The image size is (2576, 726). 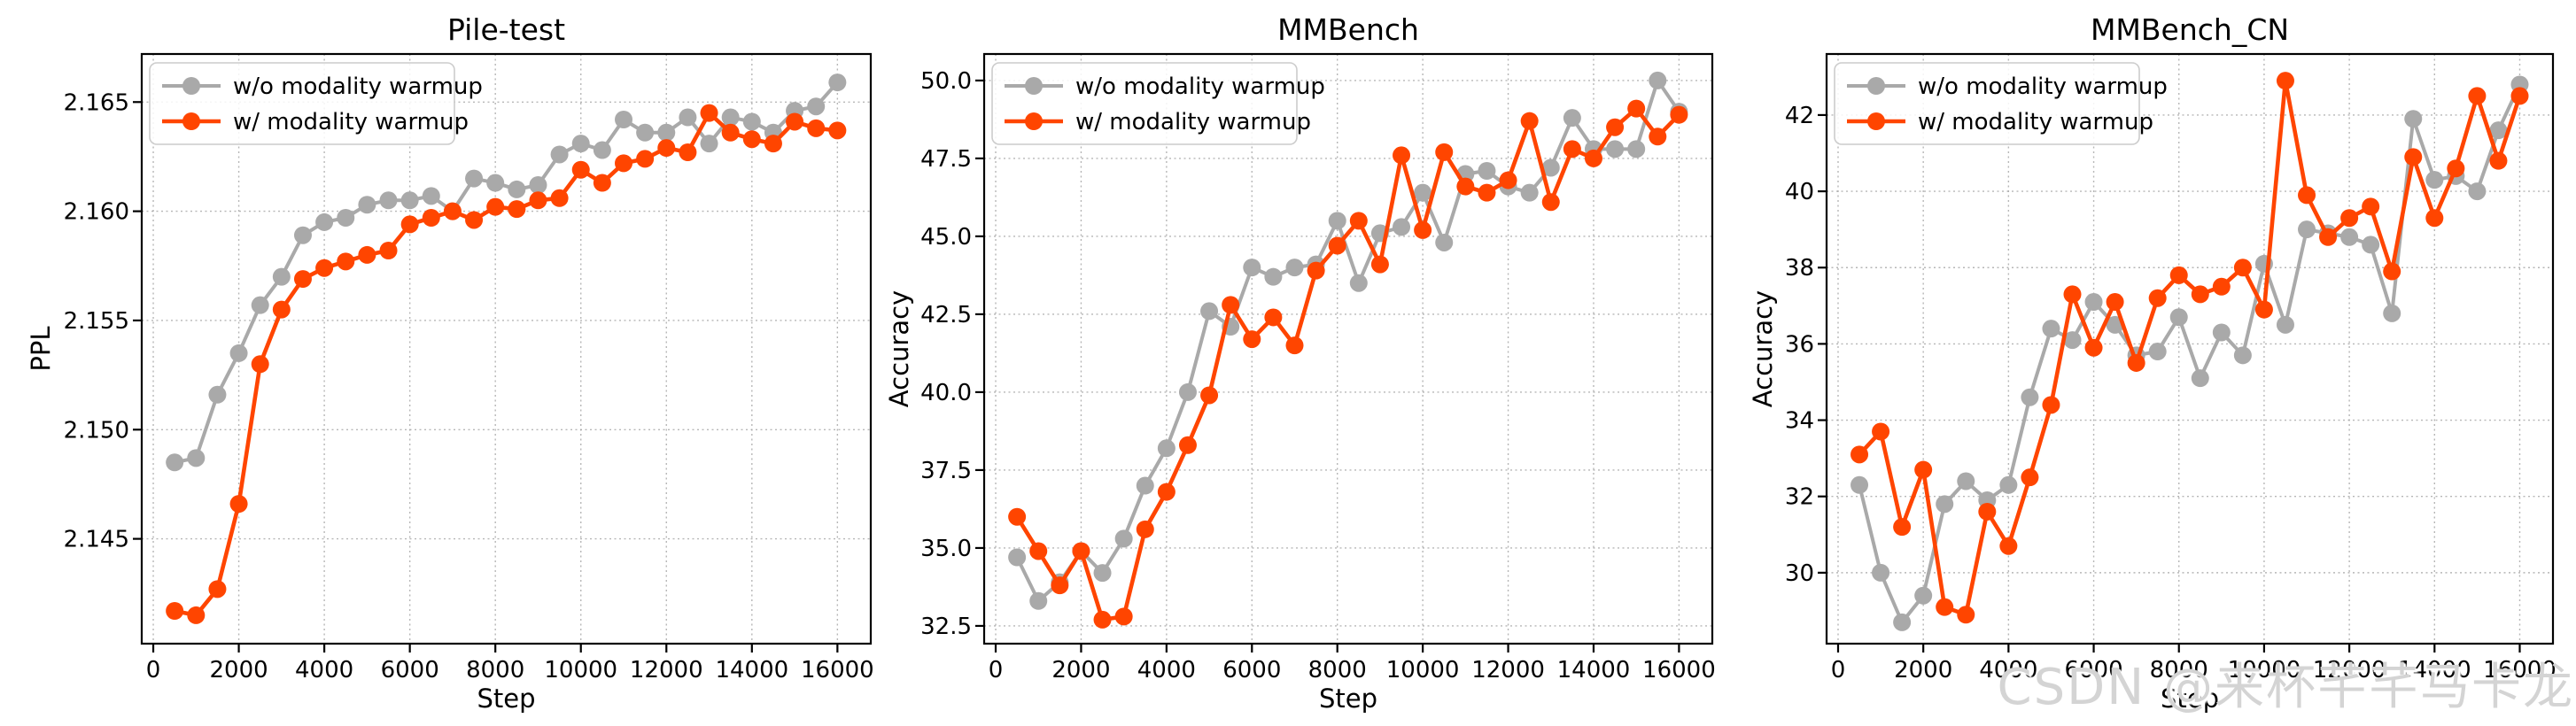 What do you see at coordinates (1166, 671) in the screenshot?
I see `x-tick-label: 4000` at bounding box center [1166, 671].